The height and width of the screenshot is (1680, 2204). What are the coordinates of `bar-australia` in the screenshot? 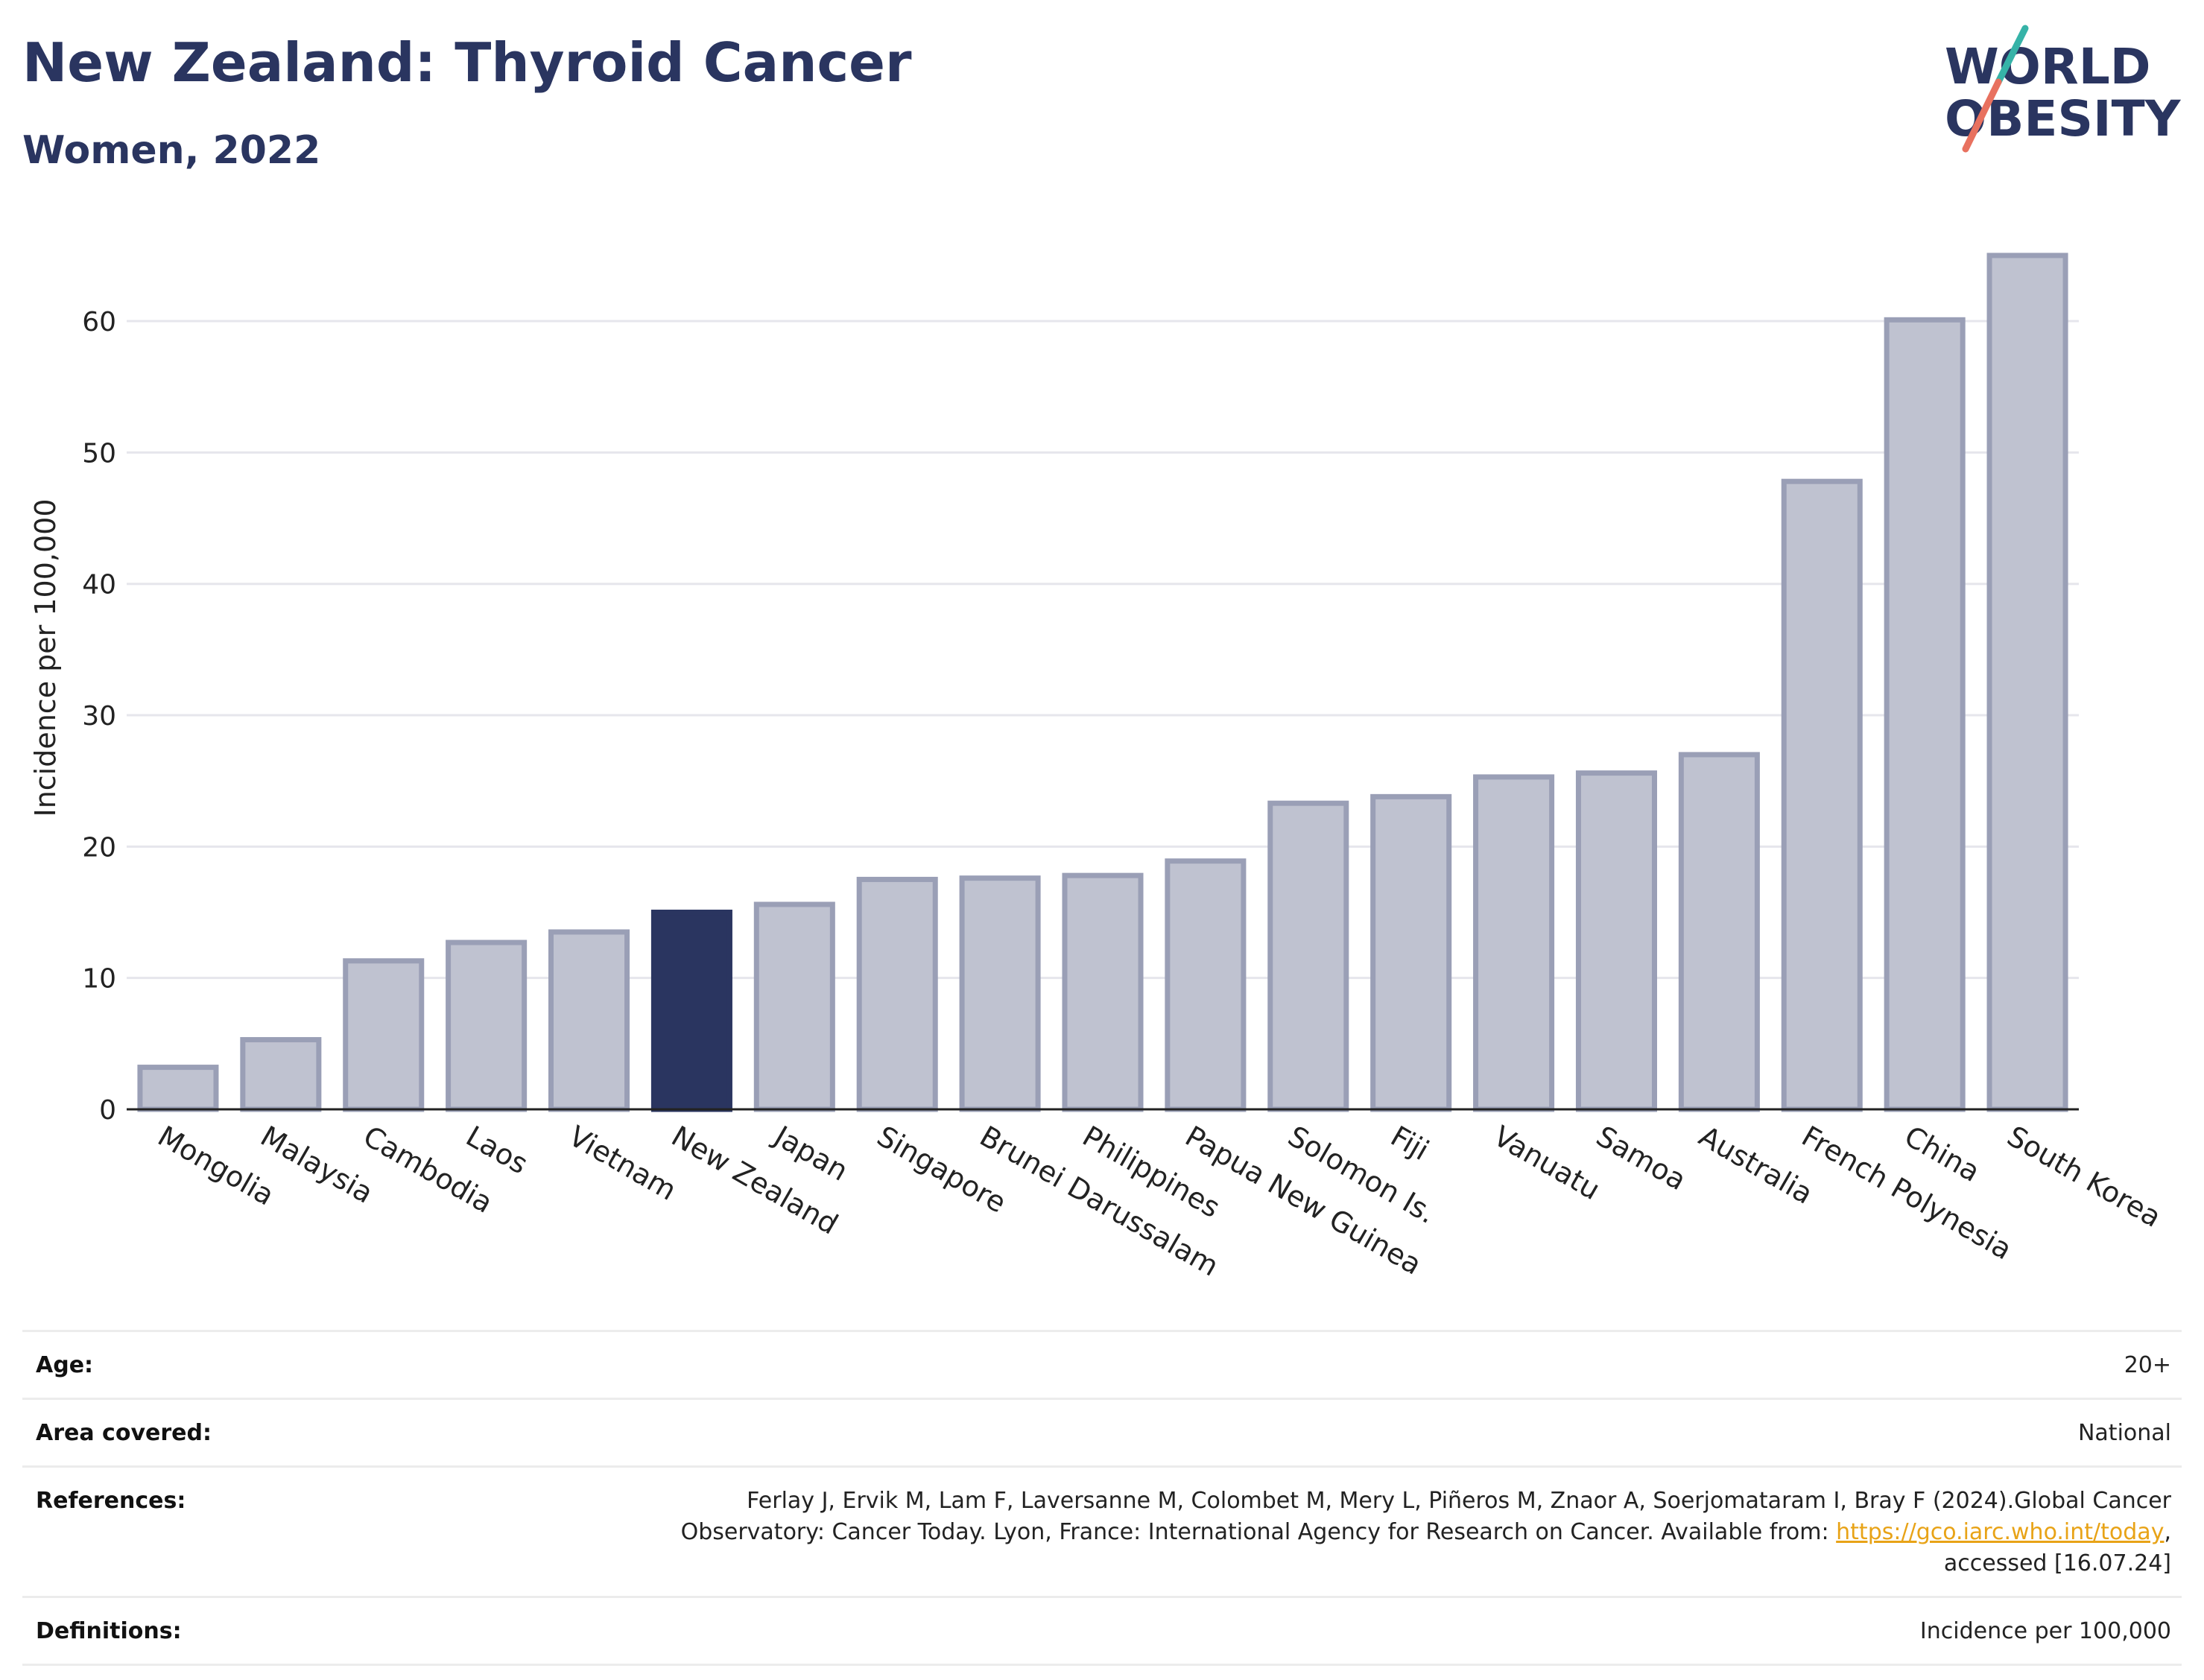 It's located at (1719, 932).